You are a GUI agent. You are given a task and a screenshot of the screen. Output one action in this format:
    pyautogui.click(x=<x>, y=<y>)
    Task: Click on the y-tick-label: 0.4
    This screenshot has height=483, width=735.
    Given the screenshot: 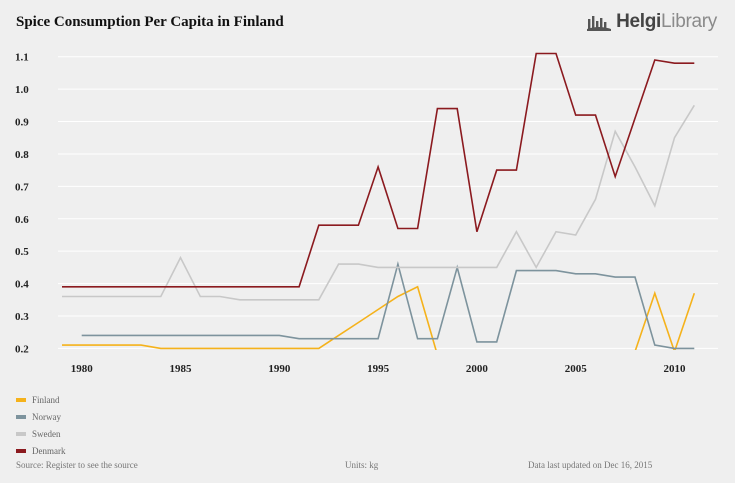 What is the action you would take?
    pyautogui.click(x=22, y=285)
    